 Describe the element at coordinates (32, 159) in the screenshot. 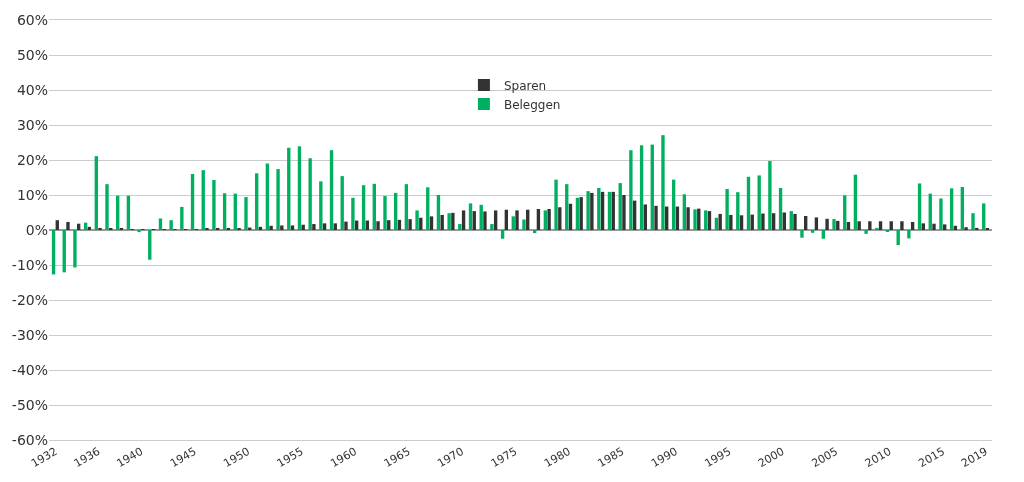

I see `y-tick-label: 20%` at that location.